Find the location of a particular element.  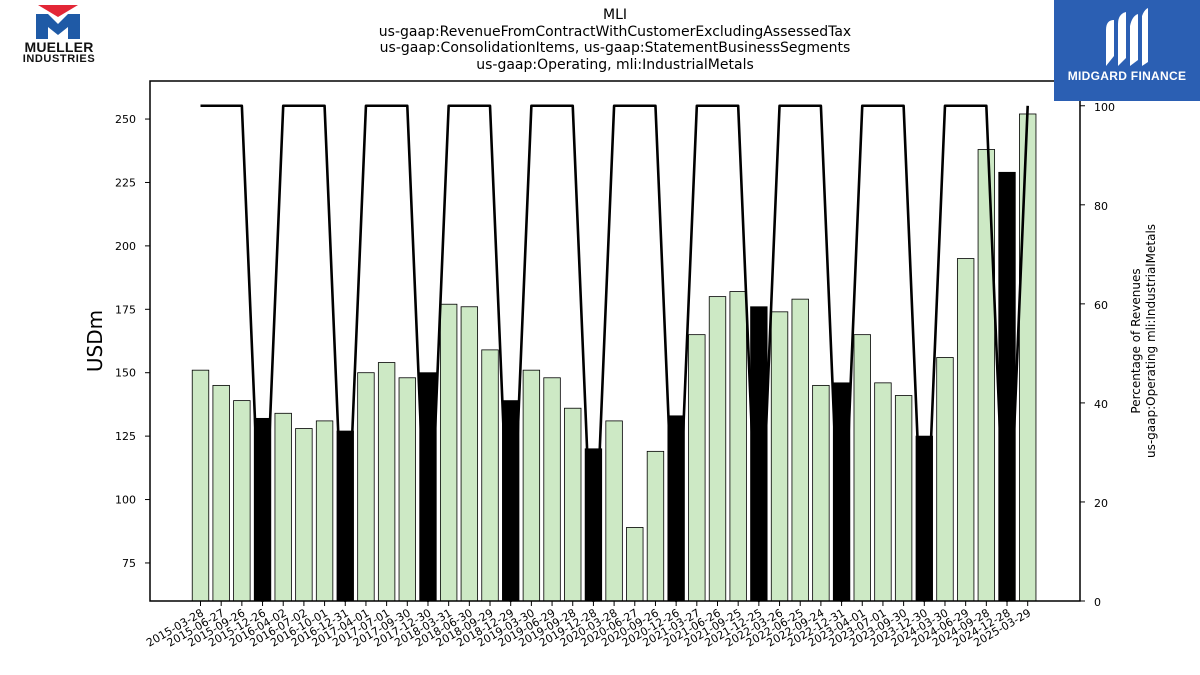

y2-axis-label-line-1: Percentage of Revenues is located at coordinates (1136, 340).